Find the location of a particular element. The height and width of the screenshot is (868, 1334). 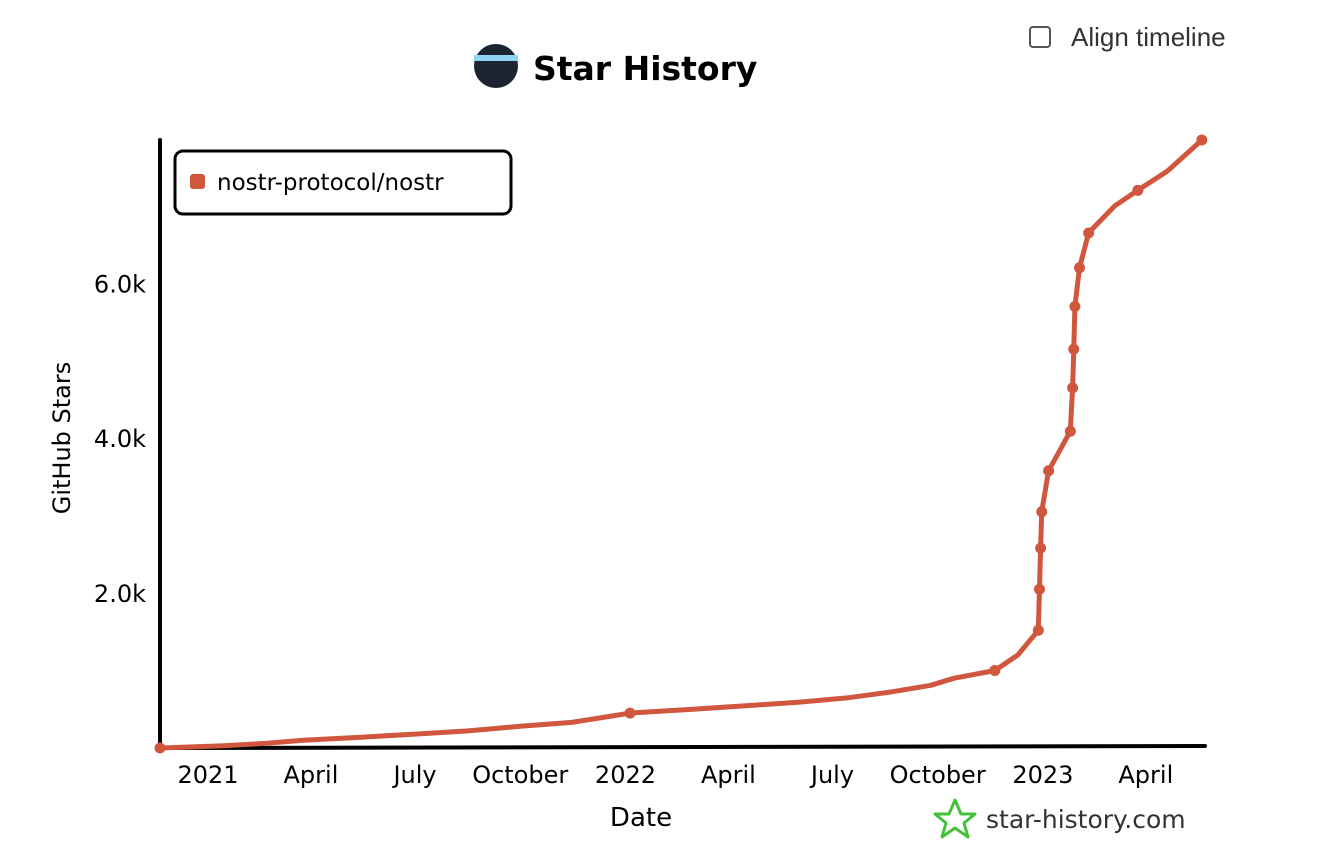

y-tick-label: 6.0k is located at coordinates (120, 284).